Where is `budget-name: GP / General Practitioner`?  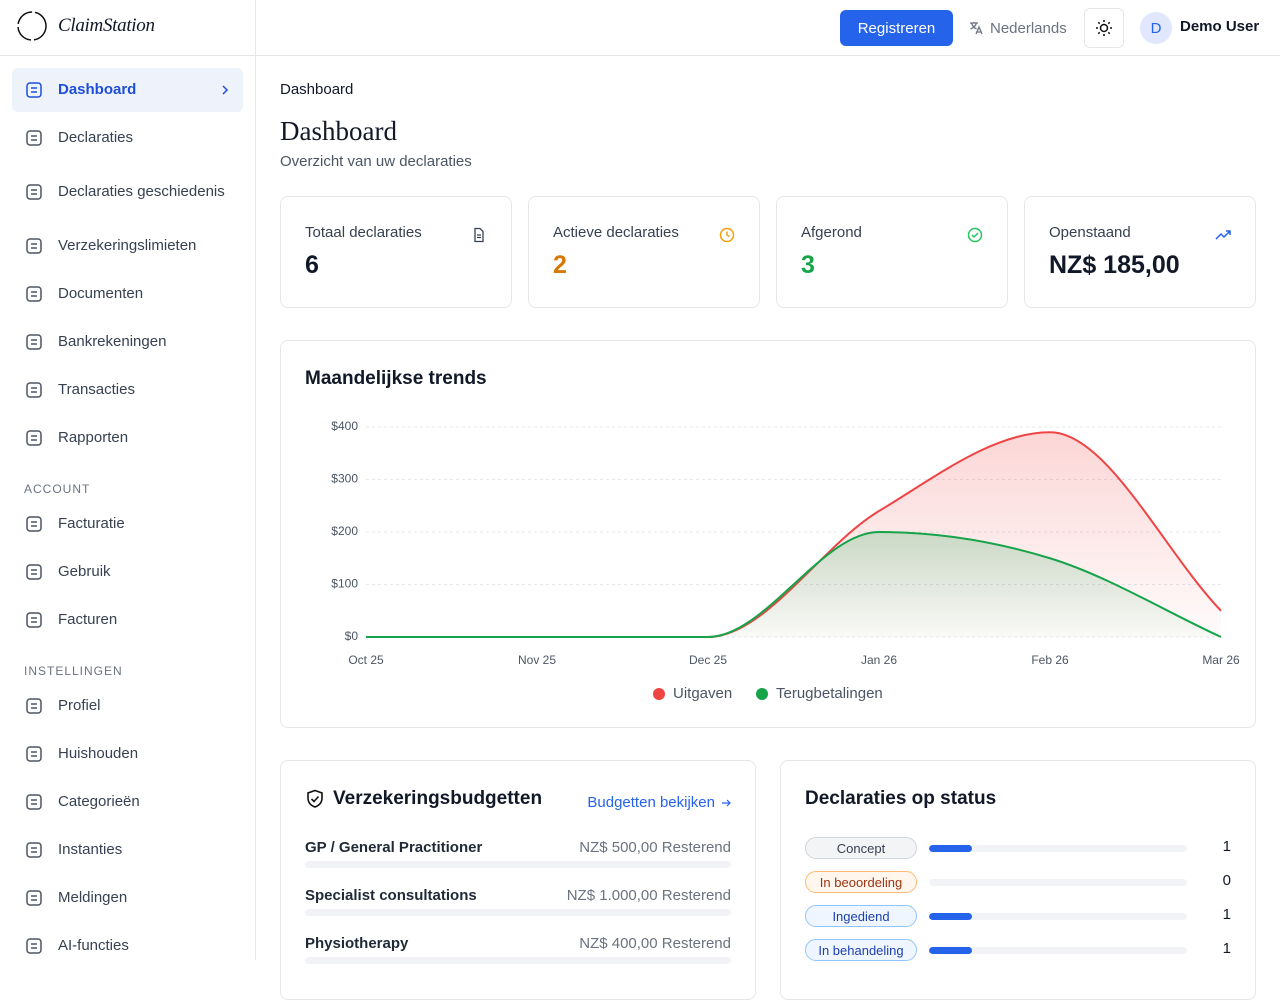
budget-name: GP / General Practitioner is located at coordinates (394, 847).